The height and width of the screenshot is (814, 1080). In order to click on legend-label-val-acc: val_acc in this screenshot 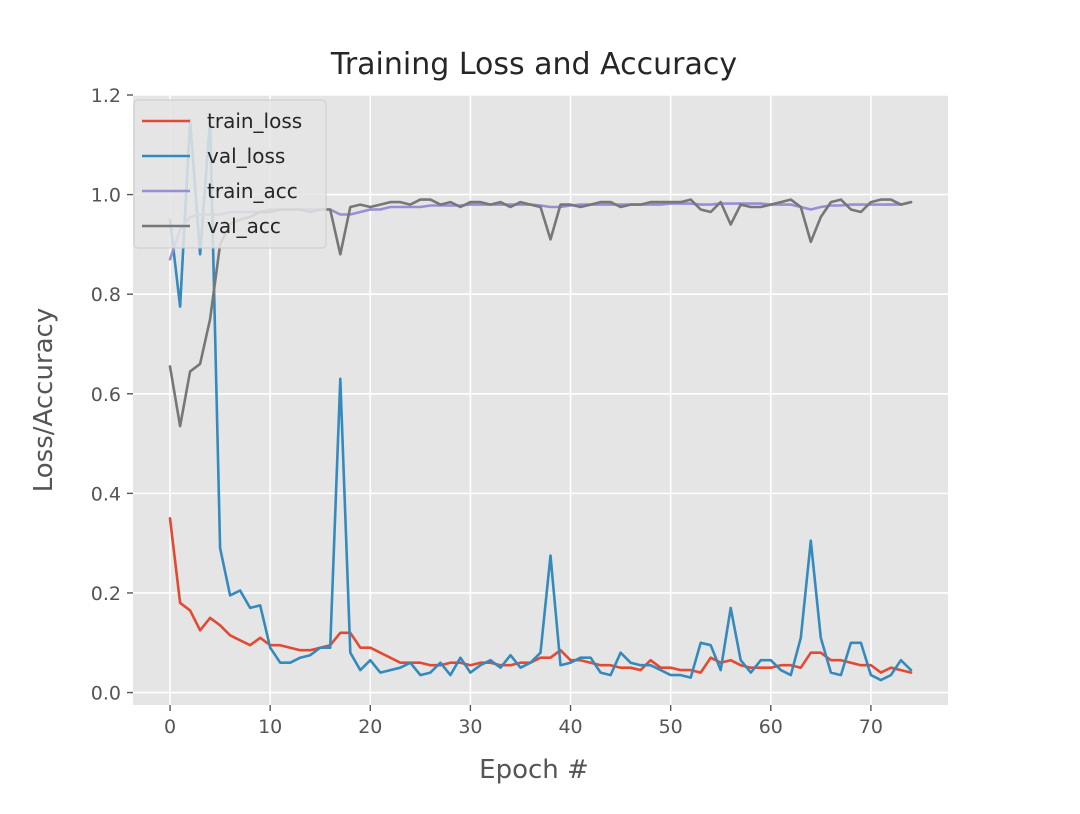, I will do `click(244, 226)`.